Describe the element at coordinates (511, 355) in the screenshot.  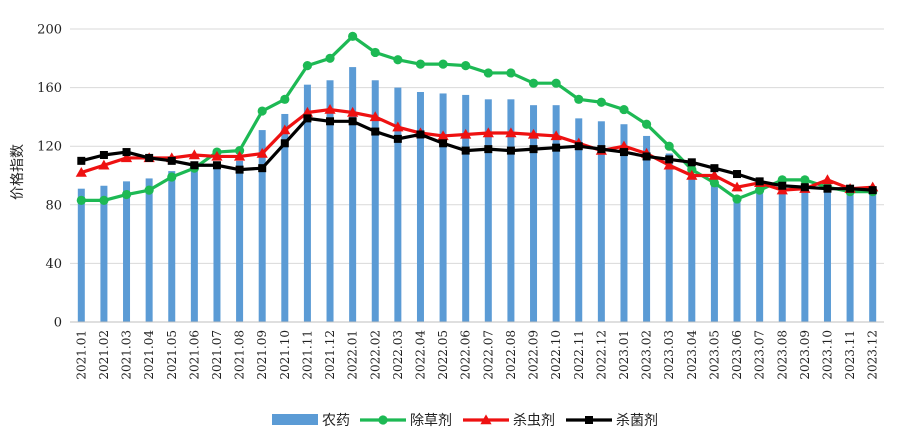
I see `x-tick-label: 2022.08` at that location.